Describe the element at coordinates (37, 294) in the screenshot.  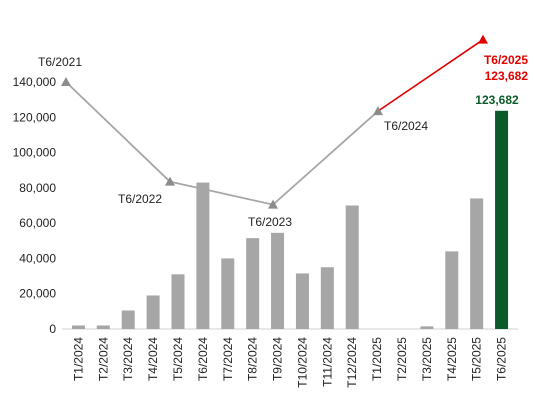
I see `y-tick-label: 20,000` at that location.